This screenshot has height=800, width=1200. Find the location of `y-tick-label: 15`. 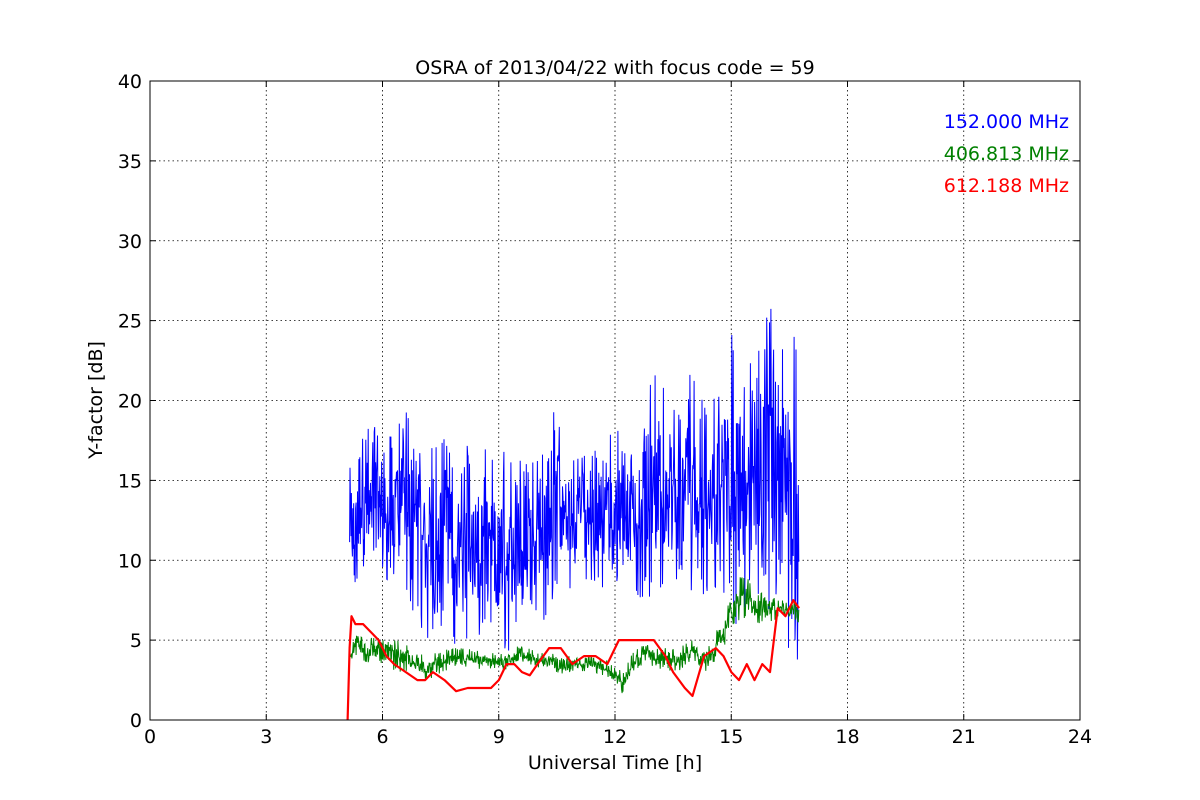

y-tick-label: 15 is located at coordinates (130, 481).